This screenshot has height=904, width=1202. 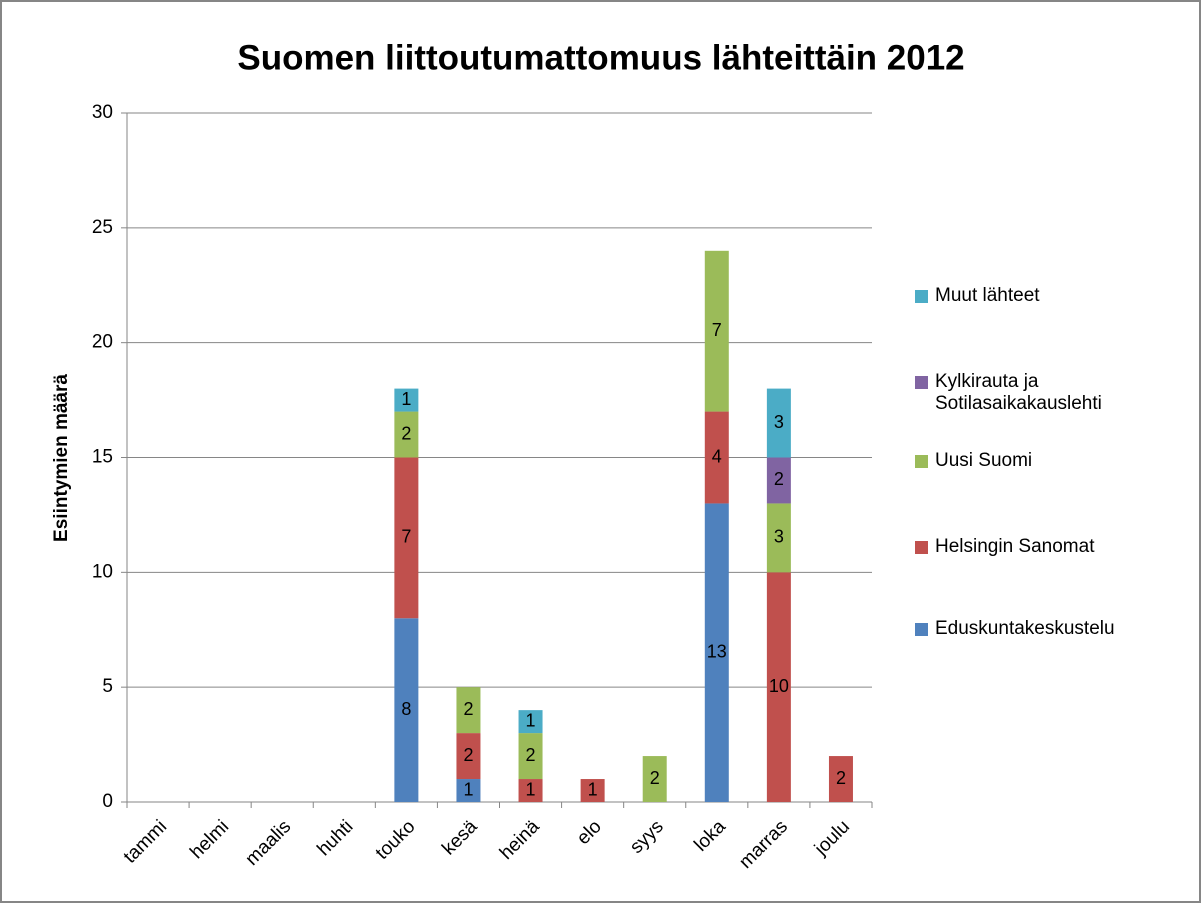 What do you see at coordinates (1035, 461) in the screenshot?
I see `legend-item: Uusi Suomi` at bounding box center [1035, 461].